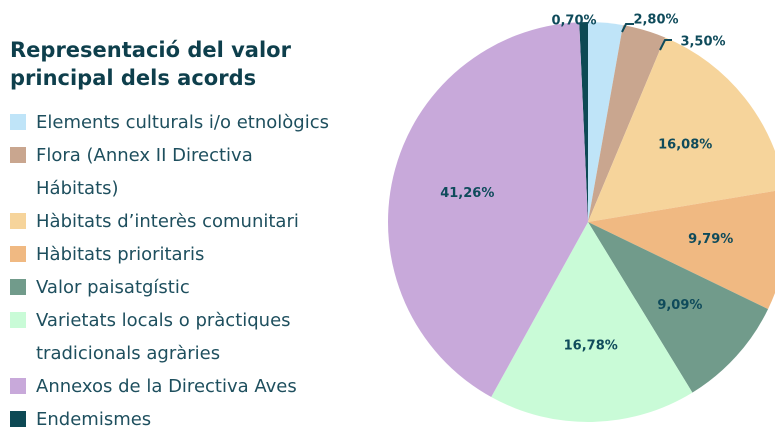 The width and height of the screenshot is (775, 436). I want to click on legend-item: Valor paisatgístic, so click(200, 287).